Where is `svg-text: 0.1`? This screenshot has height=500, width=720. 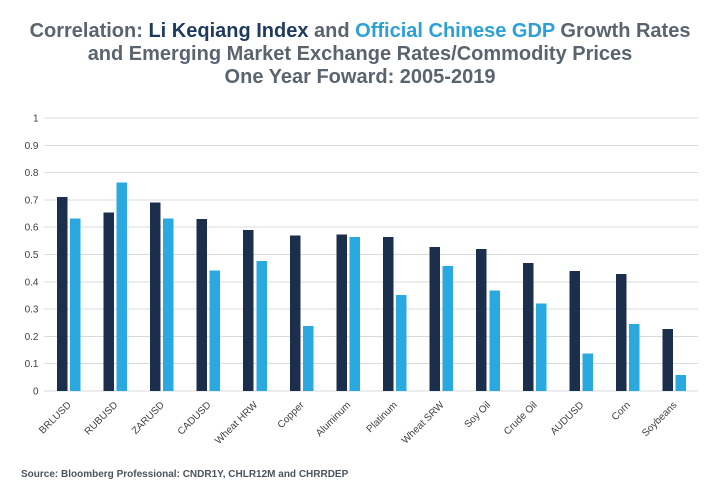 svg-text: 0.1 is located at coordinates (32, 364).